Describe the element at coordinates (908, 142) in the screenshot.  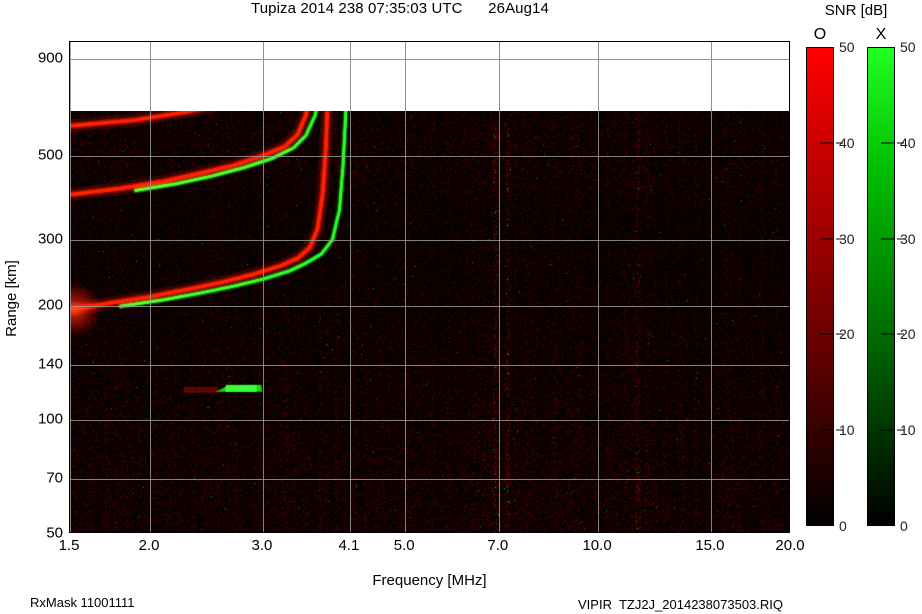
I see `colorbar-x-tick: 40` at that location.